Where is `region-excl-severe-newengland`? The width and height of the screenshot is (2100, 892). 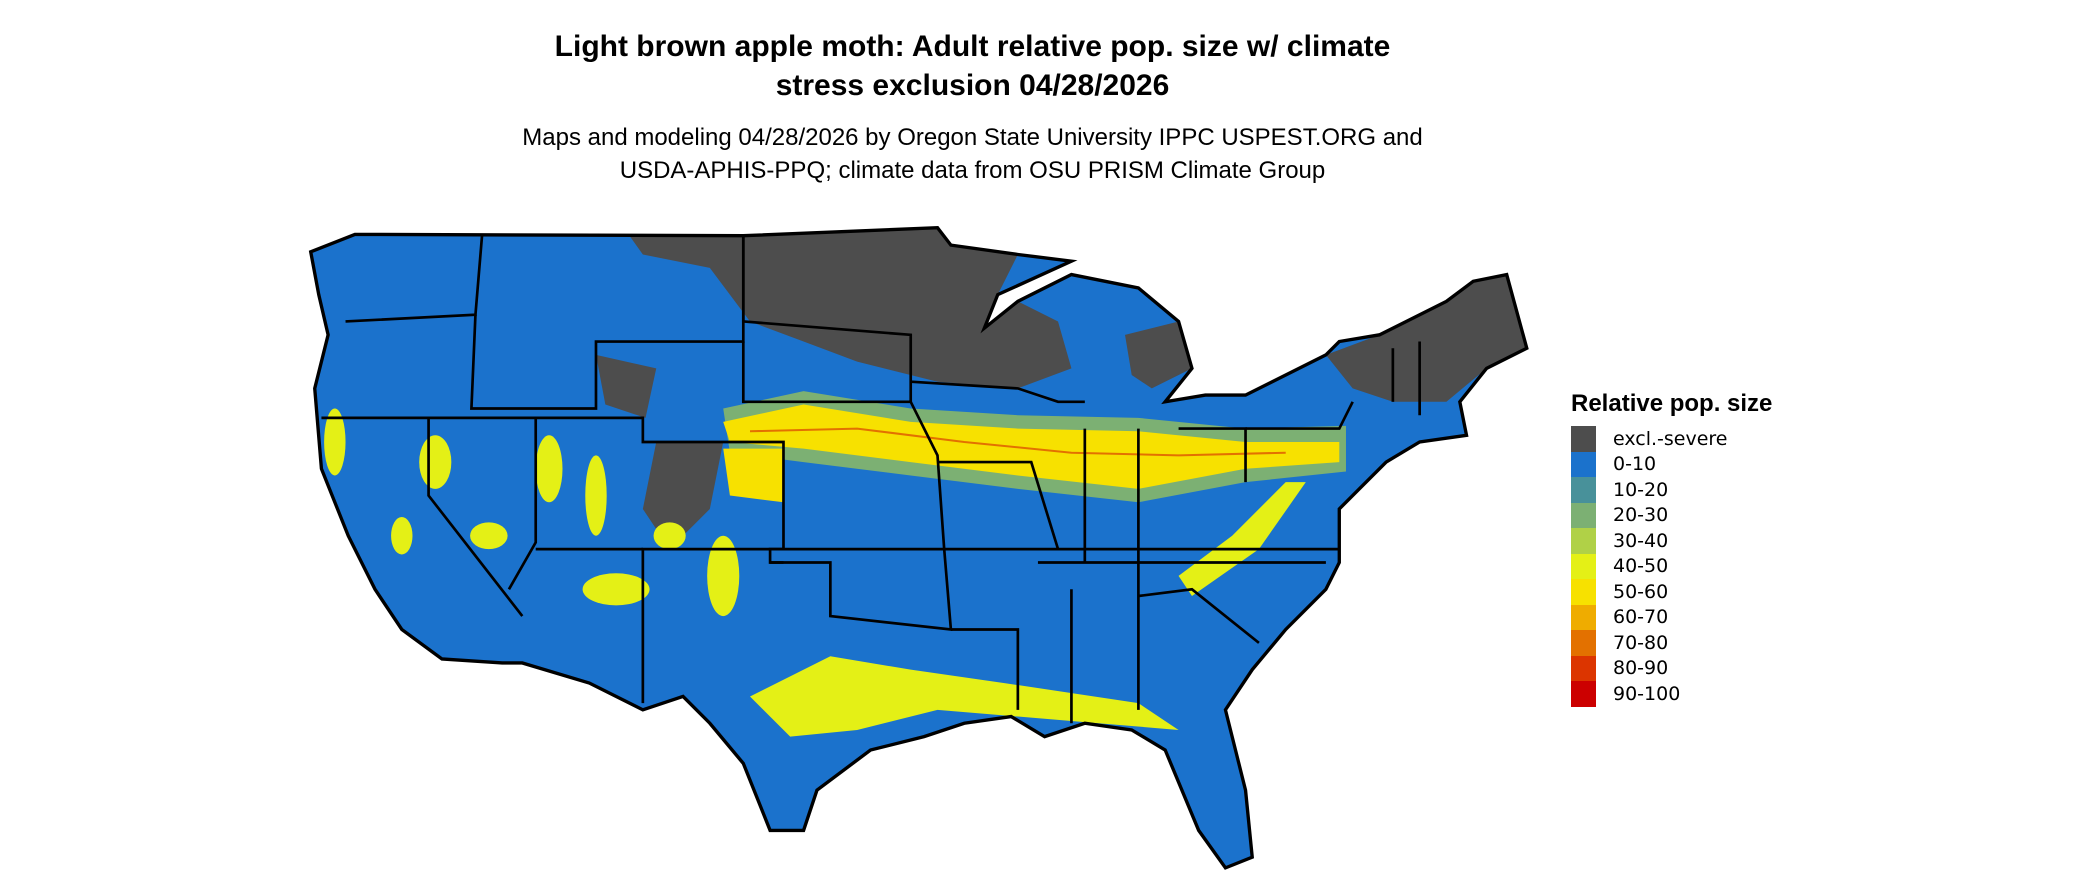 region-excl-severe-newengland is located at coordinates (1426, 338).